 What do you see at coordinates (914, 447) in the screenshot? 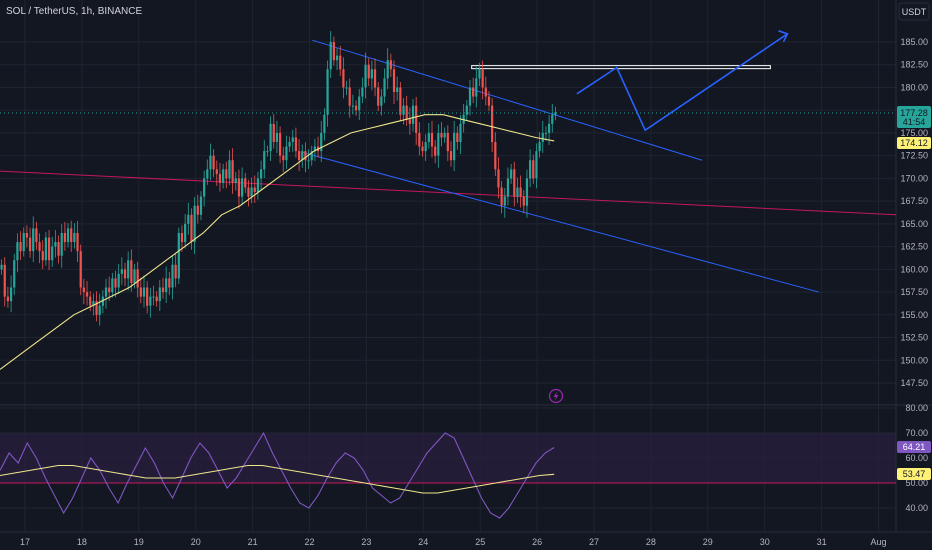
I see `rsi-label: 64.21` at bounding box center [914, 447].